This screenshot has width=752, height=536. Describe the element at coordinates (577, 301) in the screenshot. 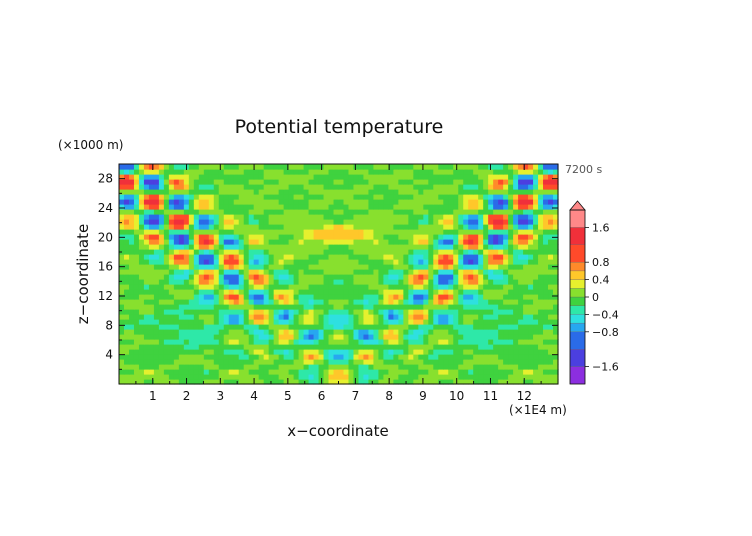

I see `colorbar-swatch` at that location.